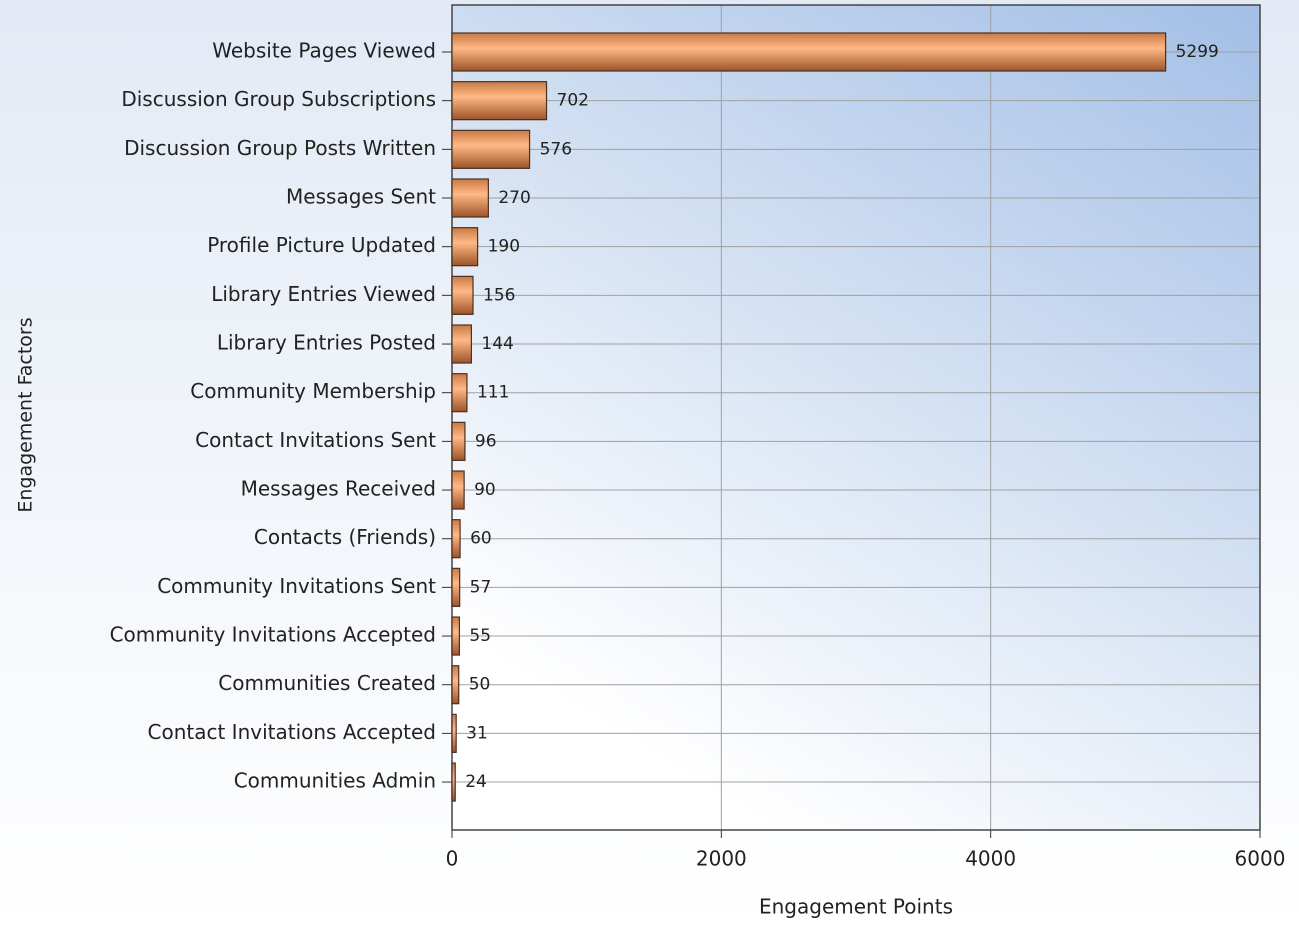 The image size is (1299, 928). Describe the element at coordinates (338, 489) in the screenshot. I see `y-tick-label: Messages Received` at that location.